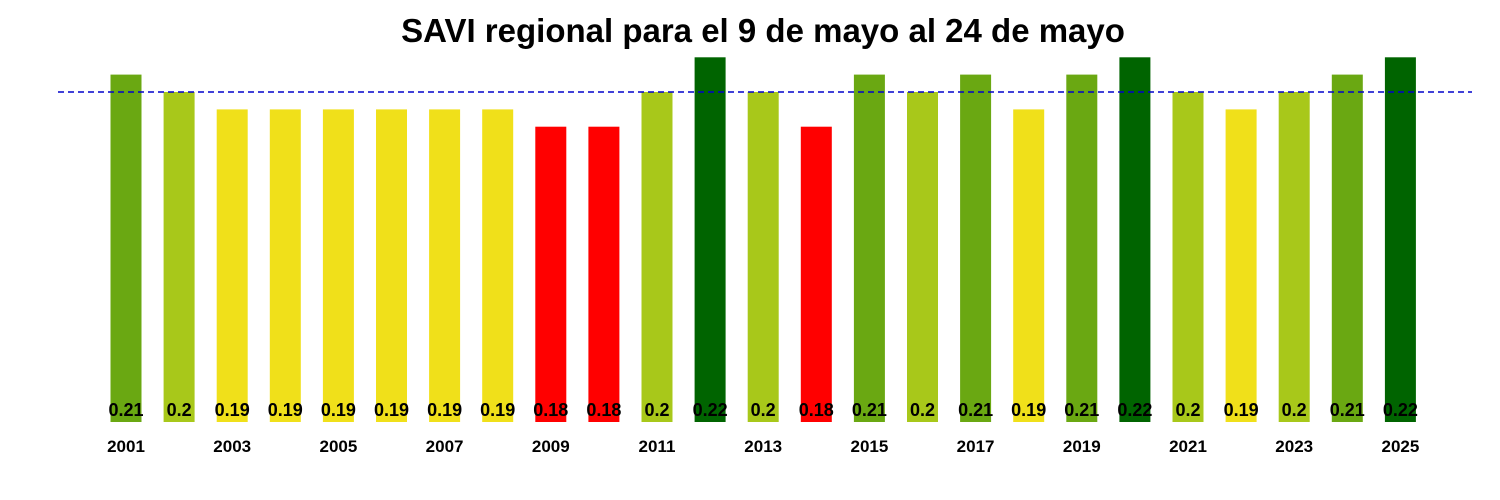 The image size is (1500, 500). Describe the element at coordinates (179, 410) in the screenshot. I see `data-label-2002: 0.2` at that location.